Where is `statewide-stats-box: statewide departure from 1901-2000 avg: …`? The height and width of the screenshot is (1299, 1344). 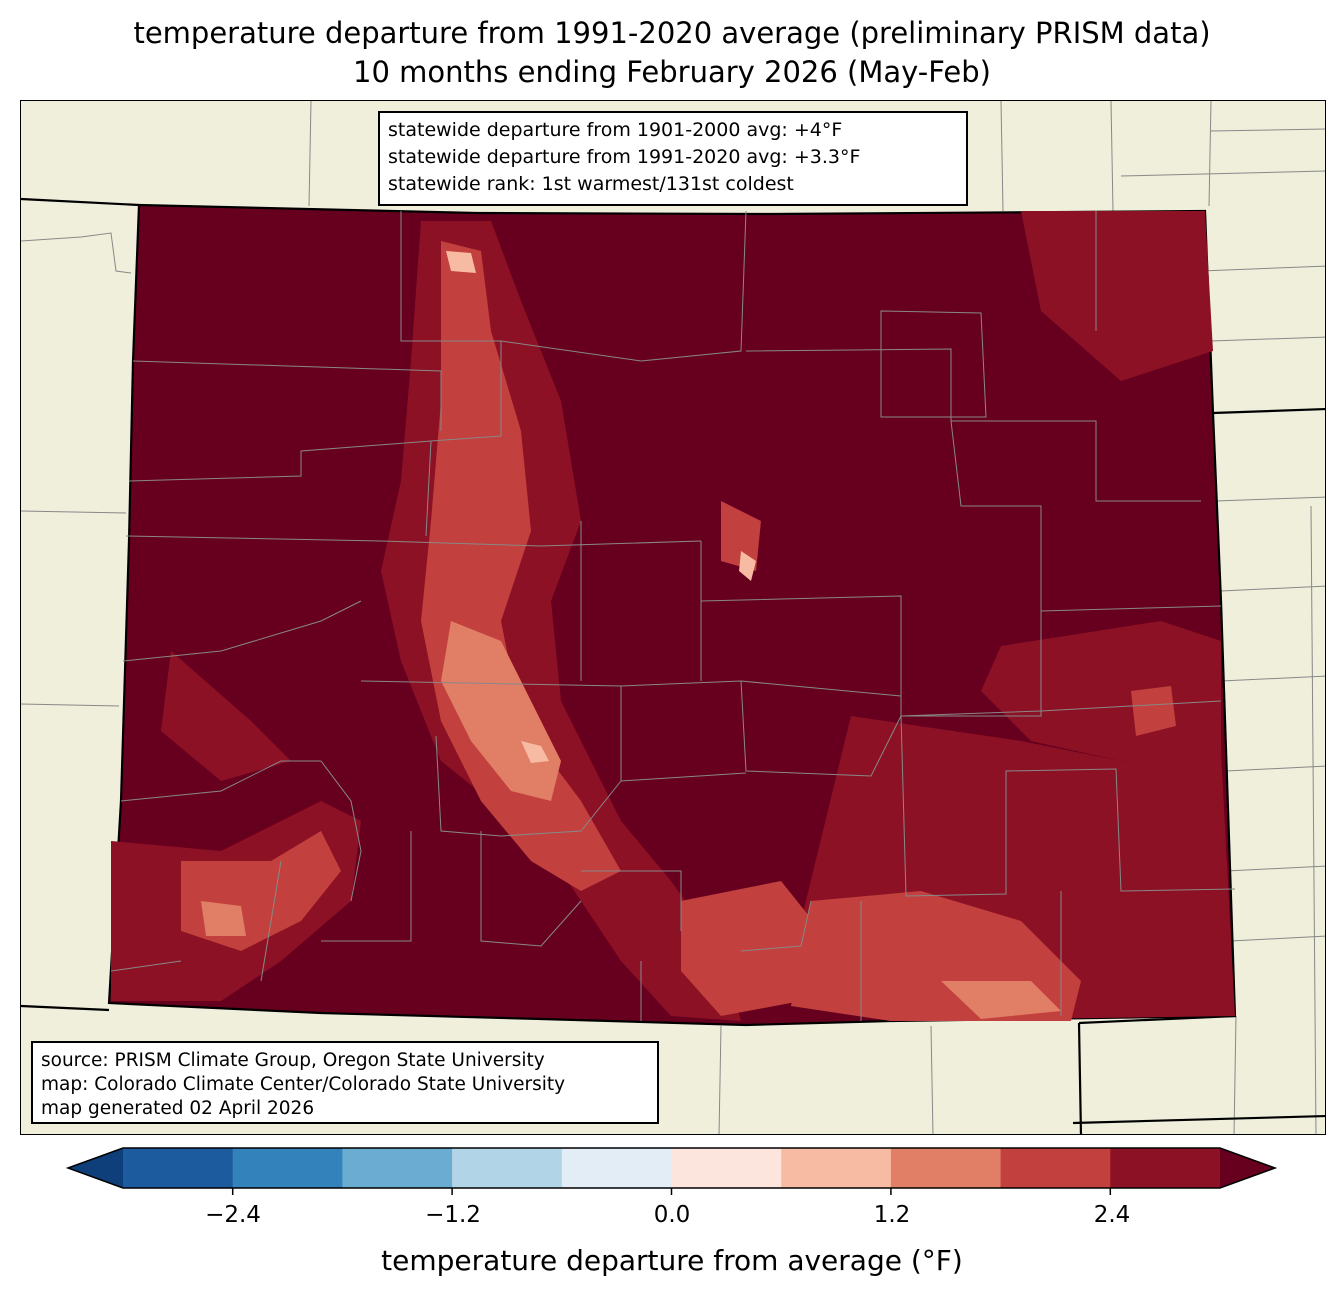 statewide-stats-box: statewide departure from 1901-2000 avg: … is located at coordinates (673, 158).